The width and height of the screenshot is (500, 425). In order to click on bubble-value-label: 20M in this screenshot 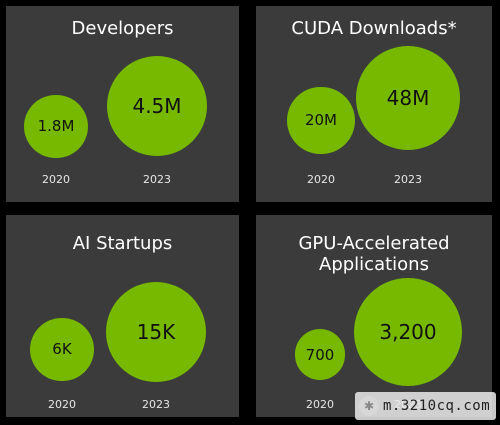, I will do `click(320, 120)`.